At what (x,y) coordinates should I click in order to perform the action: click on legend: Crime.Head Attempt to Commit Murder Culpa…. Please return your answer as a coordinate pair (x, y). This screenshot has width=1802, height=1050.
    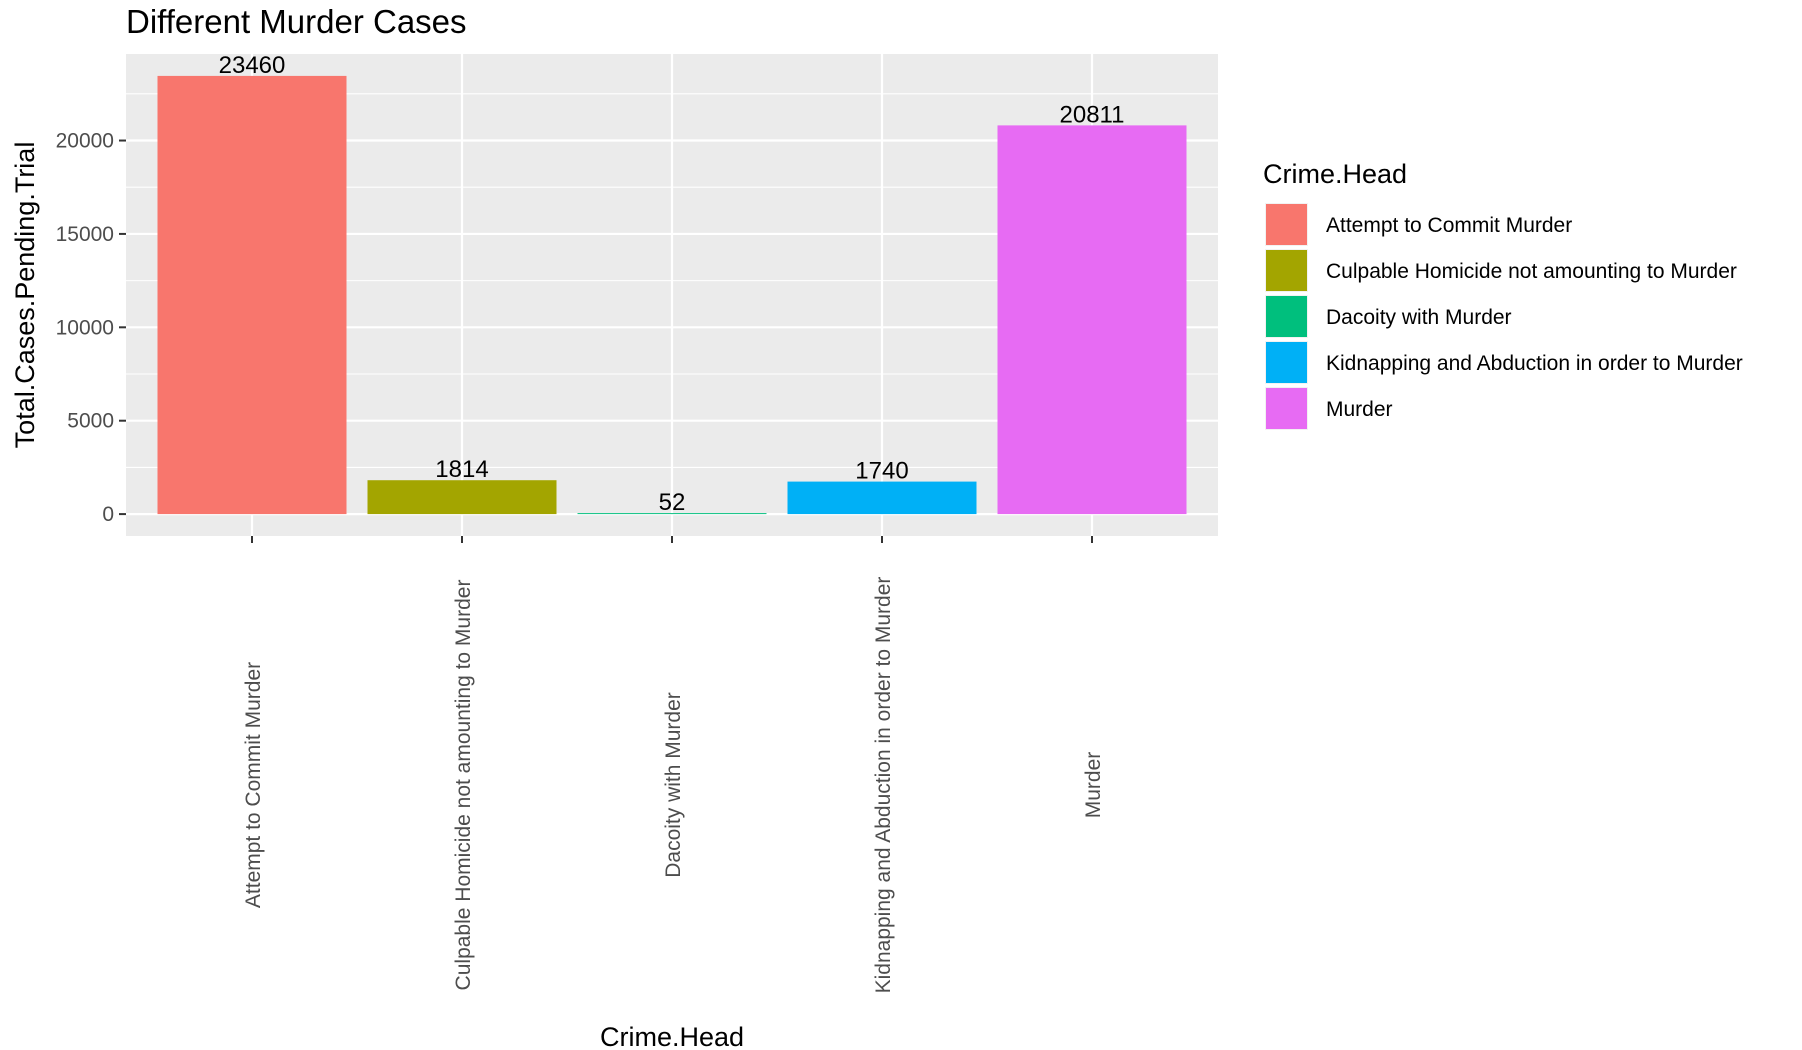
    Looking at the image, I should click on (1503, 294).